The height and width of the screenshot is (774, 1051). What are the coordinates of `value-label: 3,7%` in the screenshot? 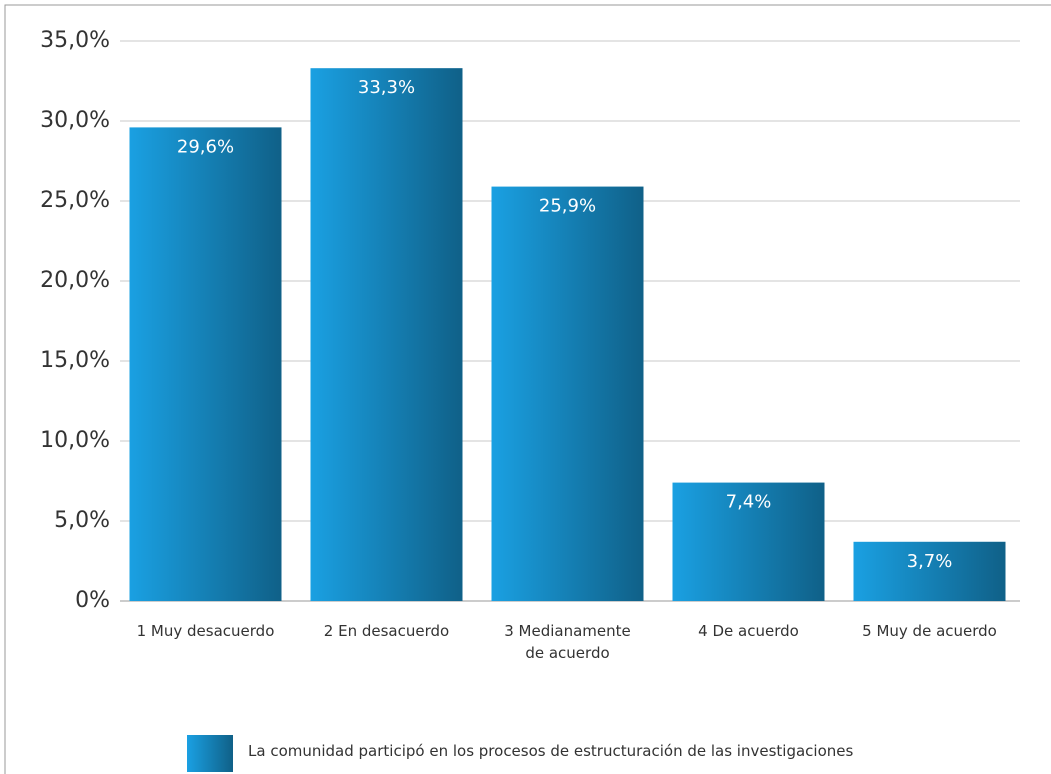 It's located at (930, 561).